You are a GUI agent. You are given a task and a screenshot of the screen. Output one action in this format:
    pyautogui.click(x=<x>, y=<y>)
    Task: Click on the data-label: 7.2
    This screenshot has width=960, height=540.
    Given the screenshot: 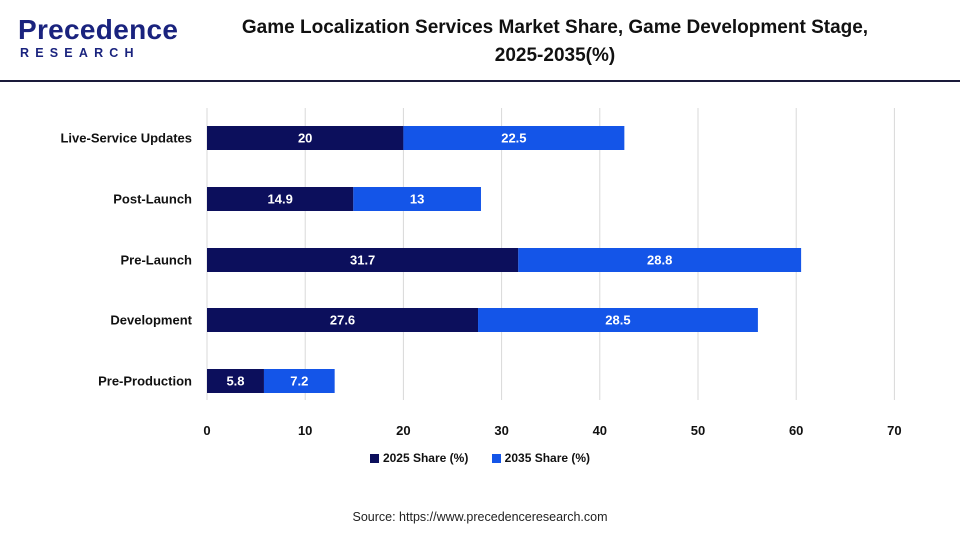 What is the action you would take?
    pyautogui.click(x=299, y=381)
    